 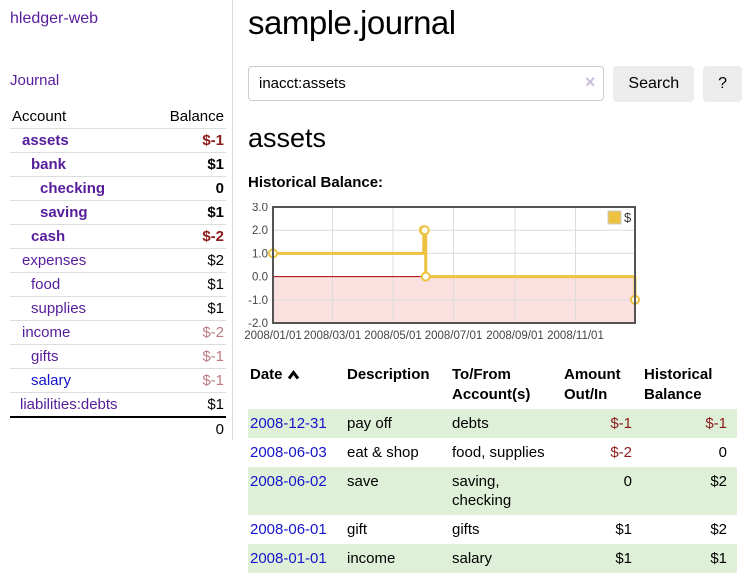 I want to click on transaction-date-link: 2008-06-02, so click(x=288, y=481).